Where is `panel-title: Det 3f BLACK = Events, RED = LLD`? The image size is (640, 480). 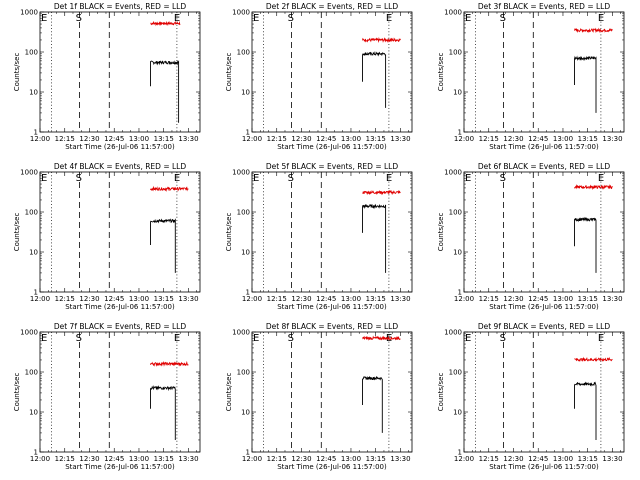
panel-title: Det 3f BLACK = Events, RED = LLD is located at coordinates (544, 6).